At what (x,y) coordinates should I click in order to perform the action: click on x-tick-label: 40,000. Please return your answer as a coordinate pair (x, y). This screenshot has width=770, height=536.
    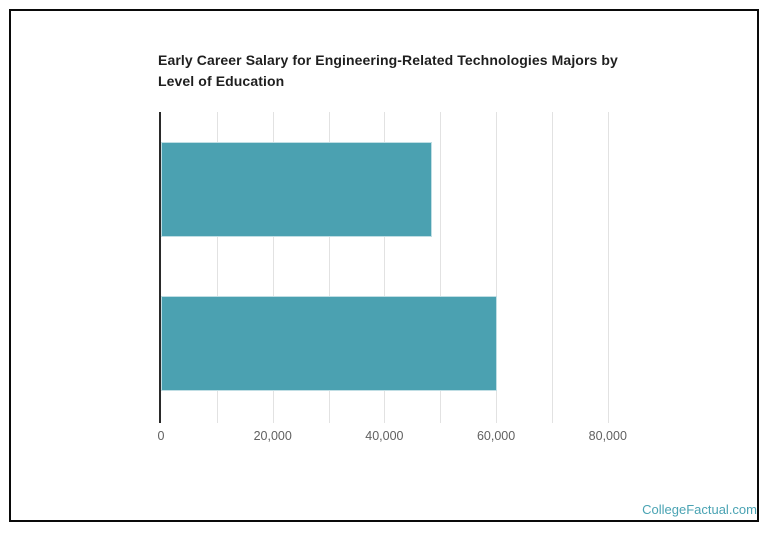
    Looking at the image, I should click on (384, 436).